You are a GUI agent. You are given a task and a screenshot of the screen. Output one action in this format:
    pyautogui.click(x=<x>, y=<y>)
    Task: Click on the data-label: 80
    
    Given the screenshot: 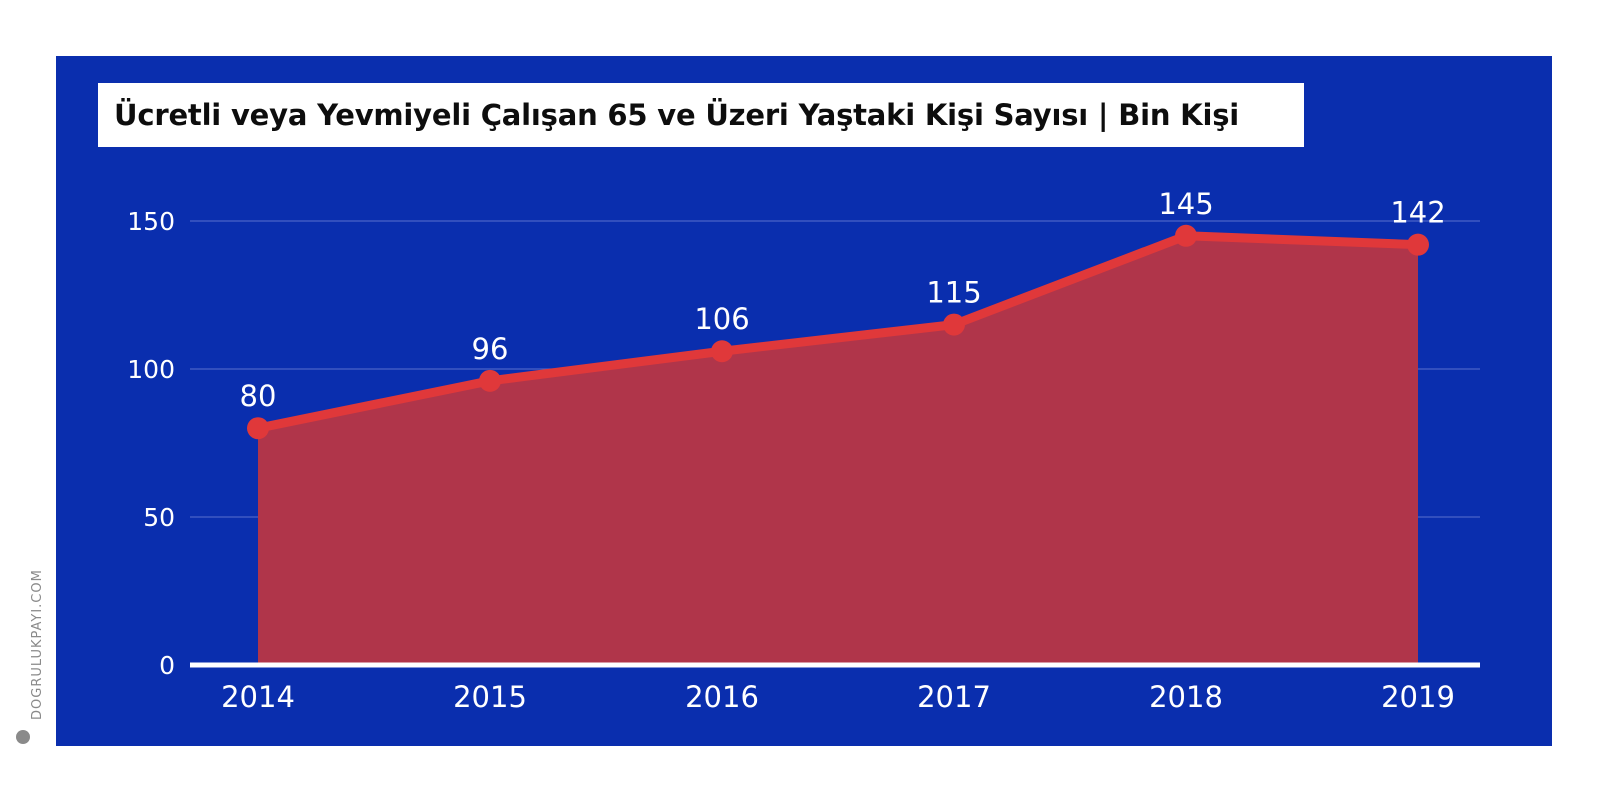 What is the action you would take?
    pyautogui.click(x=258, y=396)
    